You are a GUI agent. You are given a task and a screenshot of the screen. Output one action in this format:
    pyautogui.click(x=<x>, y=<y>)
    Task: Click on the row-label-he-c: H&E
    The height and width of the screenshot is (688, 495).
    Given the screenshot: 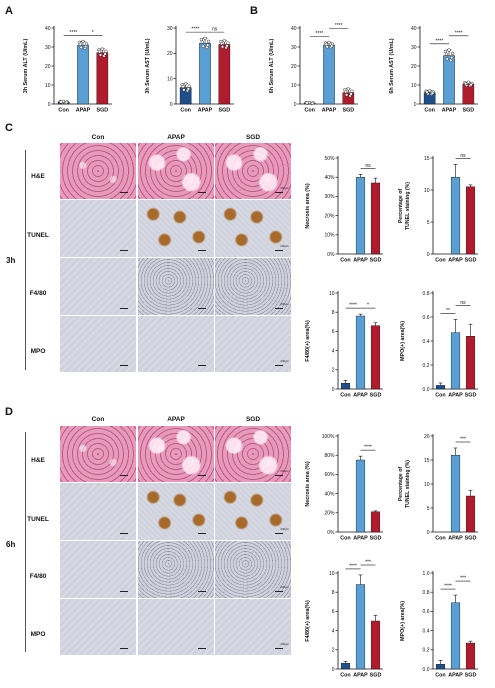 What is the action you would take?
    pyautogui.click(x=38, y=176)
    